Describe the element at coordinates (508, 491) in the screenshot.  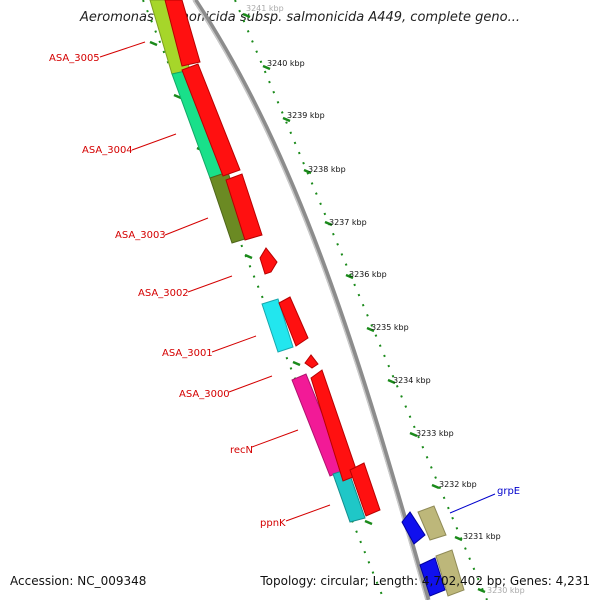
I see `gene-label-grpe: grpE` at that location.